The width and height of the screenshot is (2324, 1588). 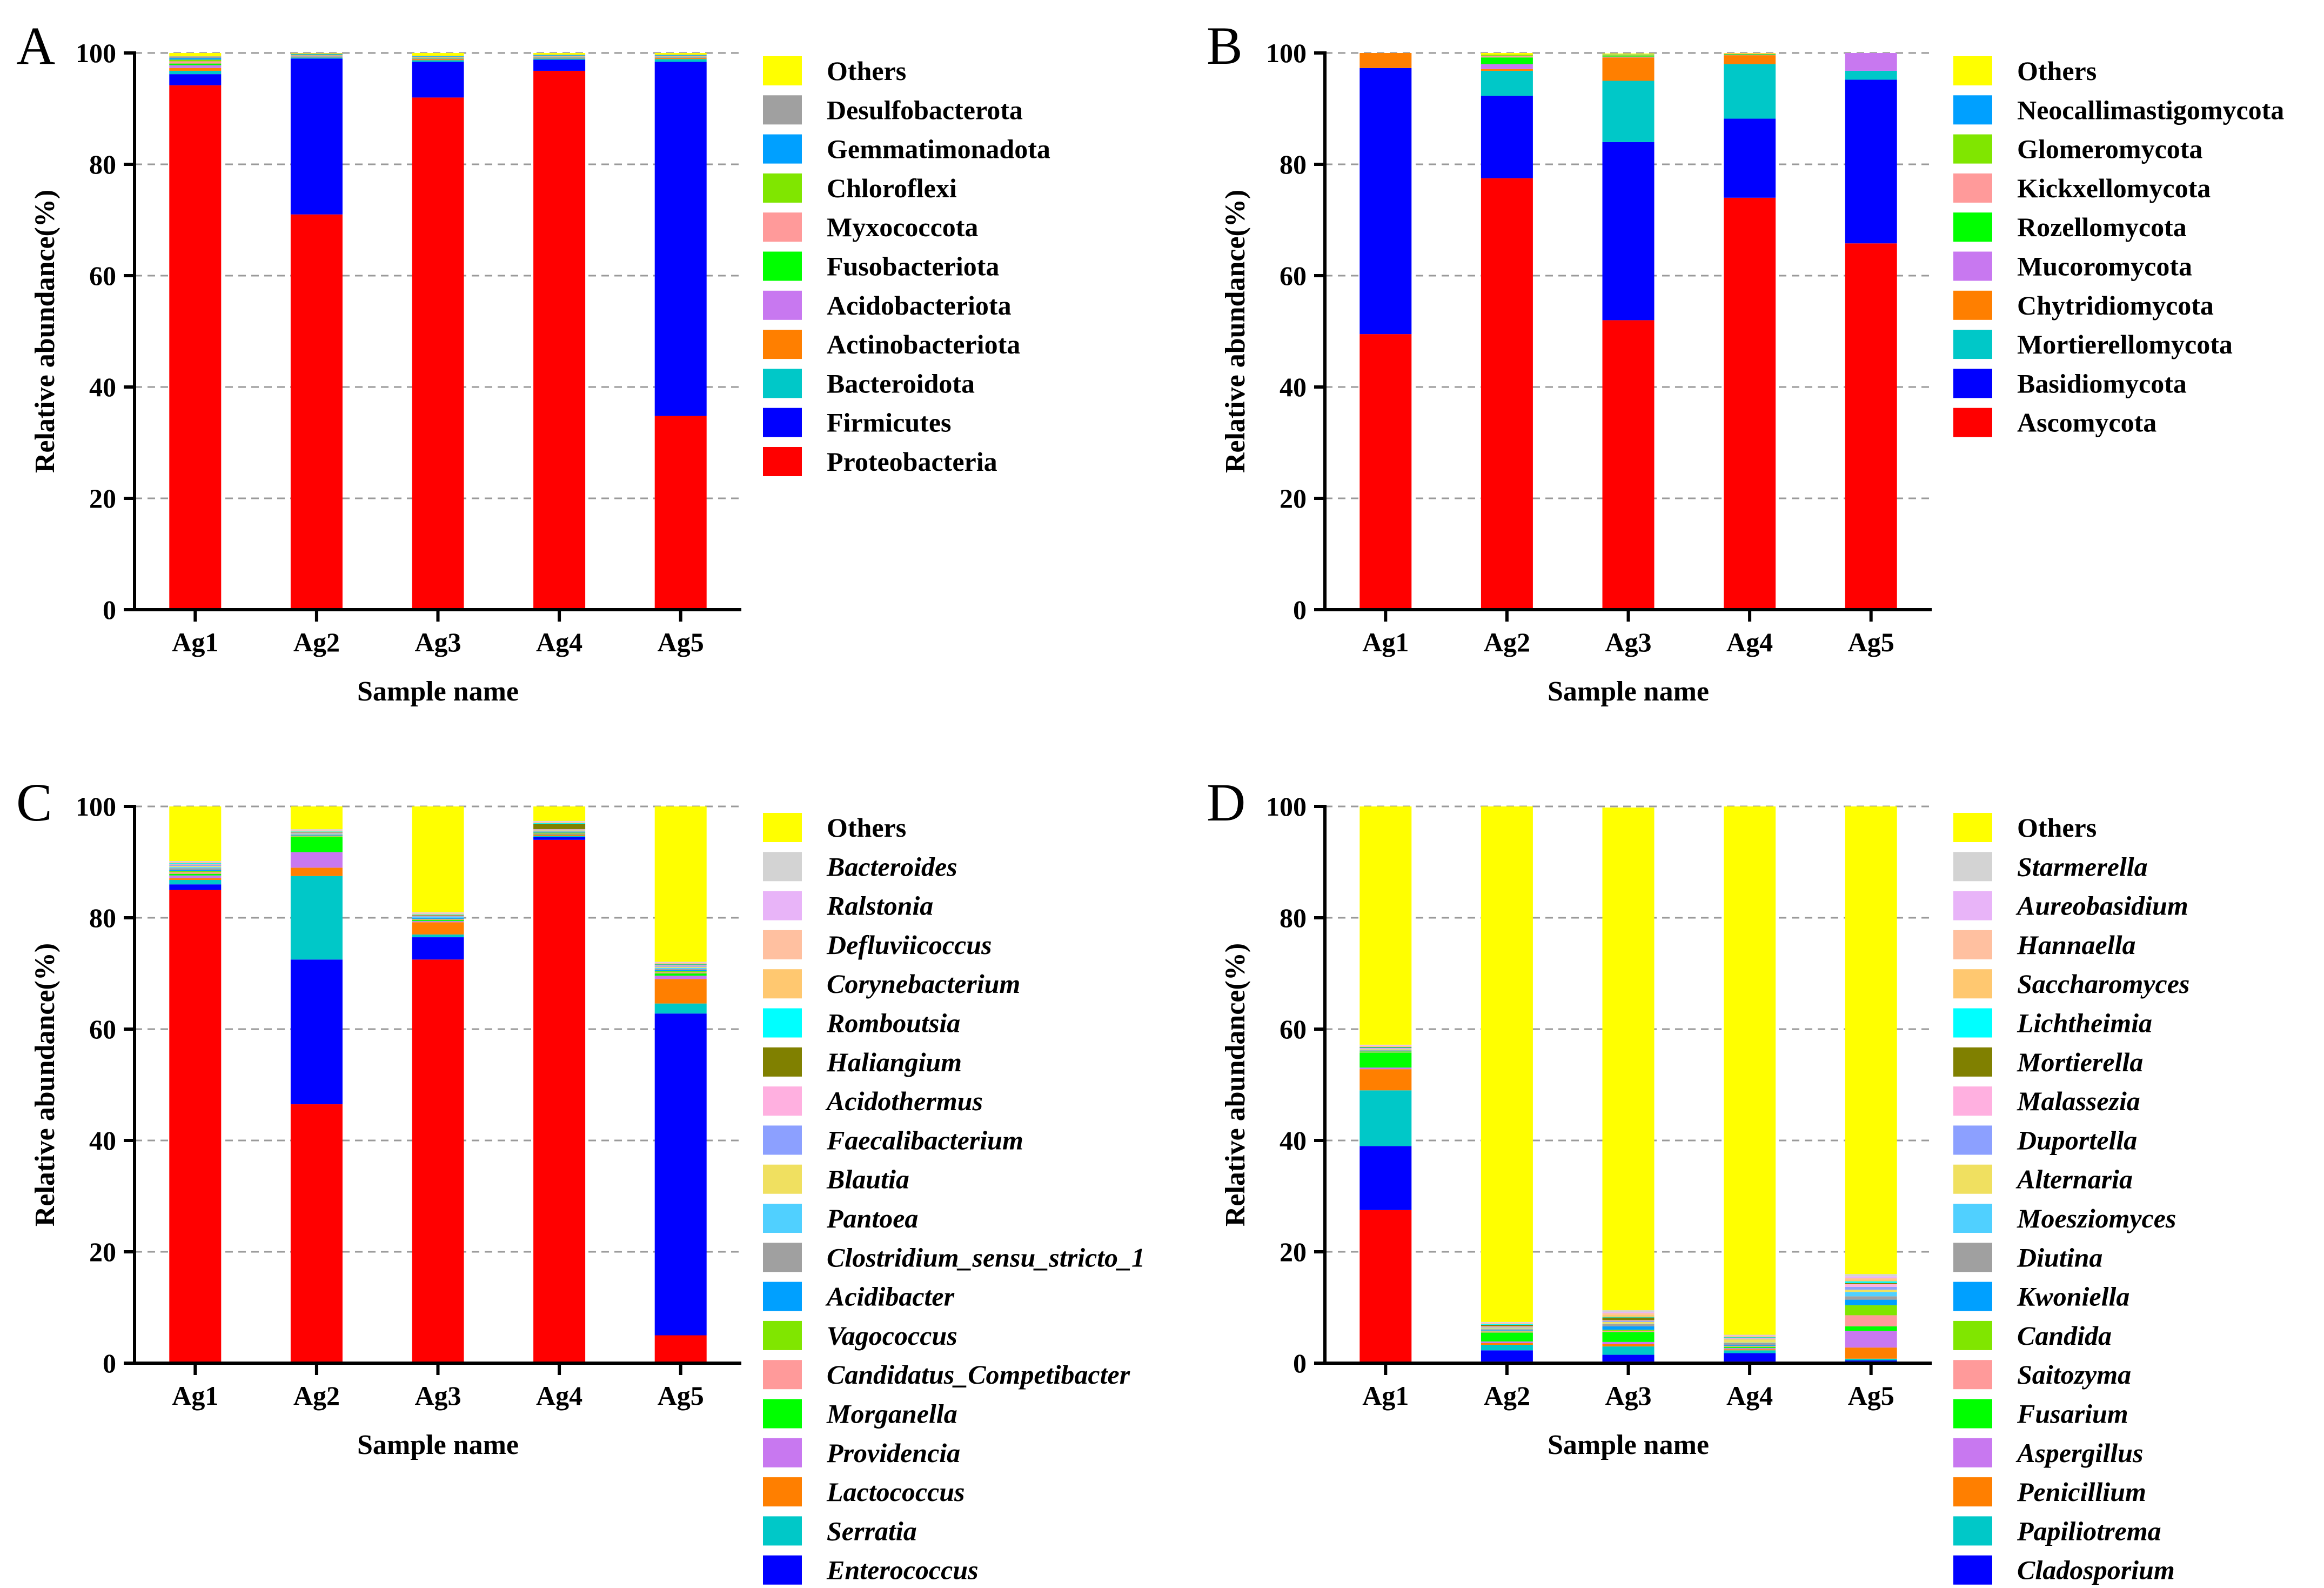 I want to click on legend-label: Glomeromycota, so click(x=2109, y=149).